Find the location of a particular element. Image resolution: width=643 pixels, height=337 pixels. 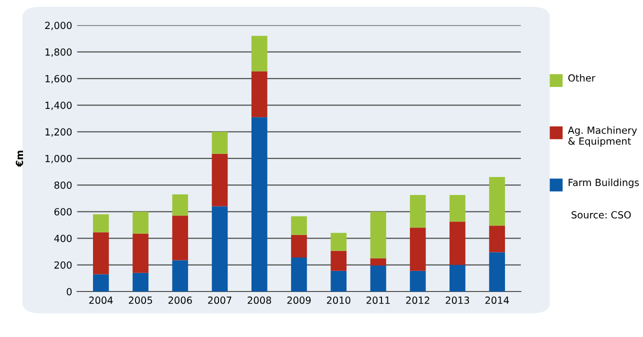

y-tick-label: 2,000 is located at coordinates (58, 26).